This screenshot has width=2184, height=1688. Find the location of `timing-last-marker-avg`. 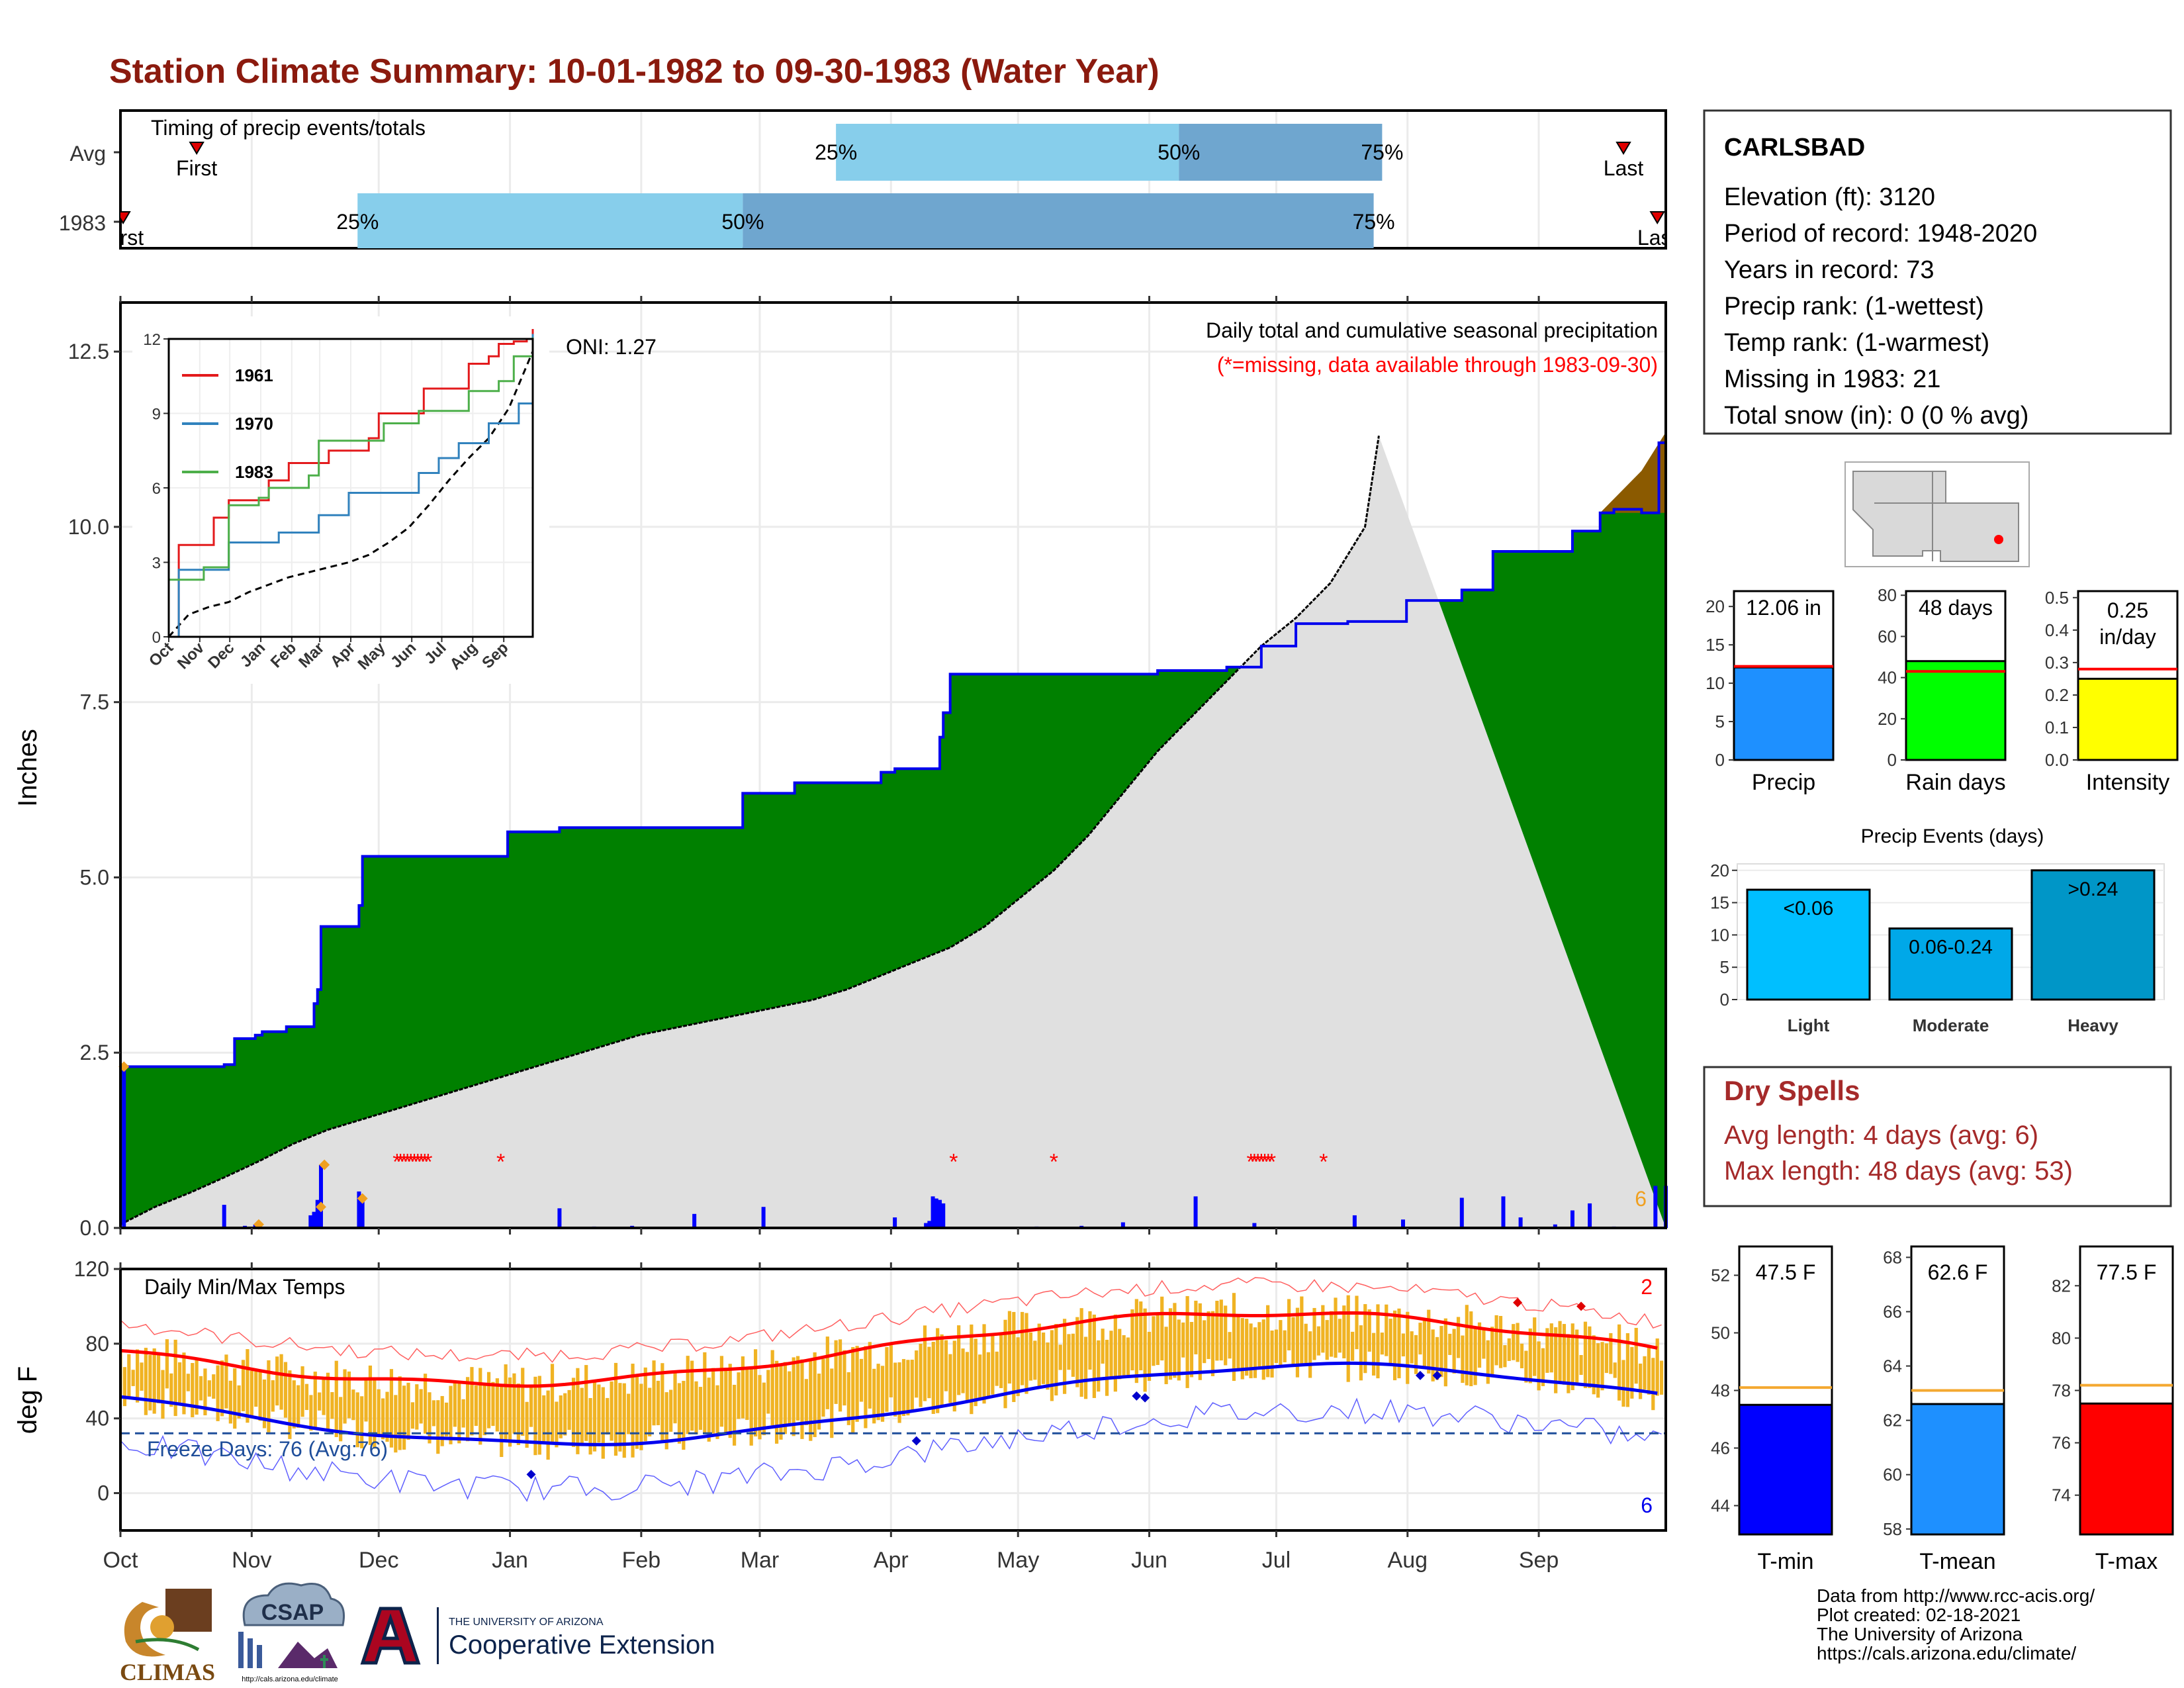

timing-last-marker-avg is located at coordinates (1623, 148).